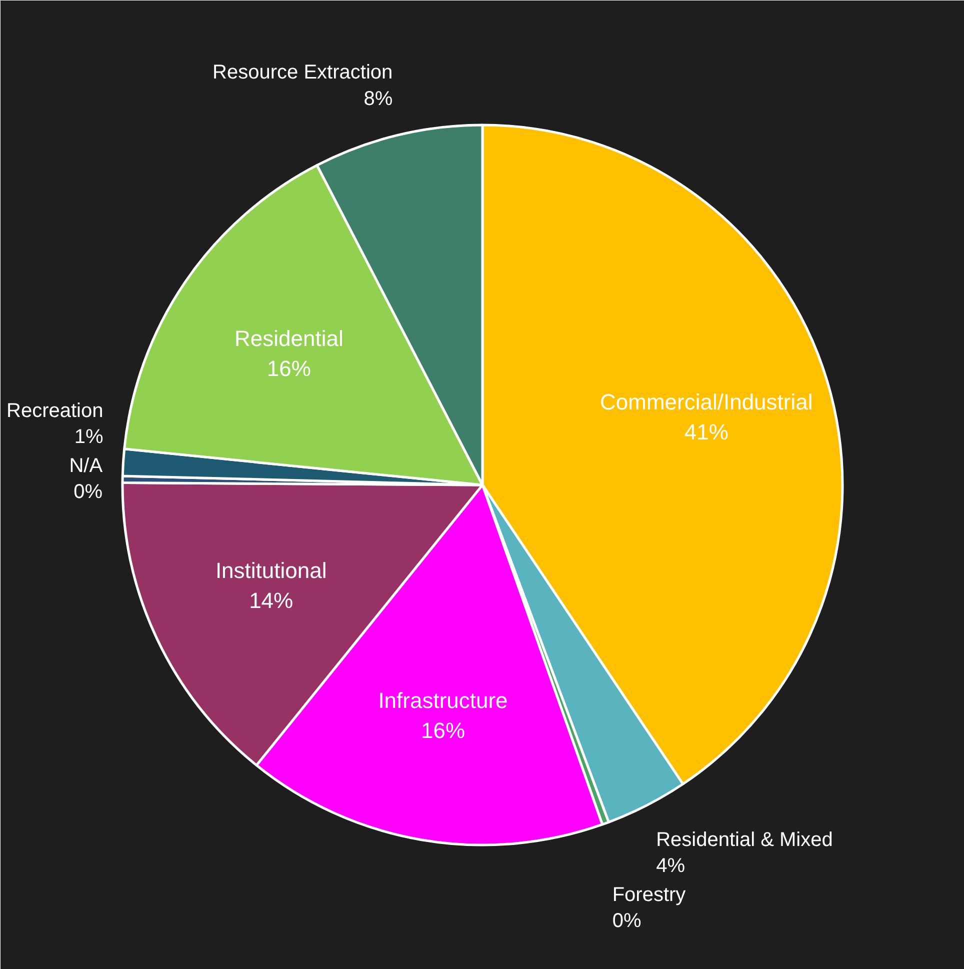 This screenshot has height=969, width=964. I want to click on slice-label: Resource Extraction, so click(302, 73).